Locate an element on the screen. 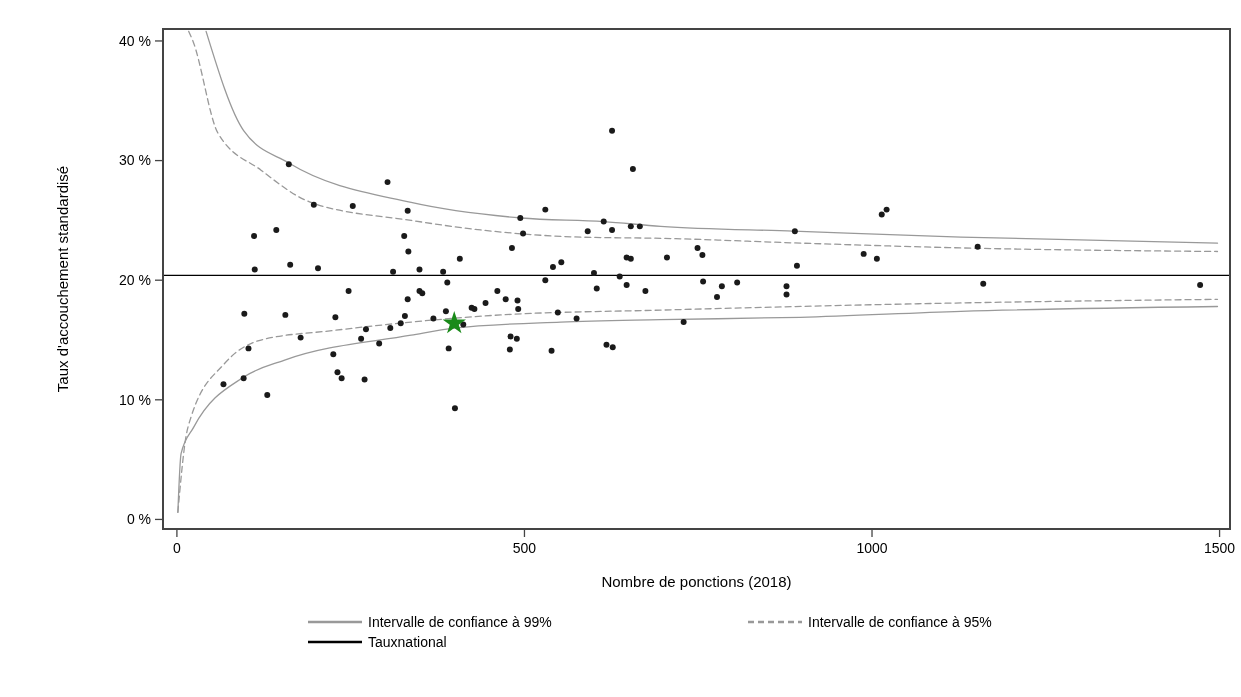 The image size is (1241, 697). legend-label: Intervalle de confiance à 99% is located at coordinates (460, 622).